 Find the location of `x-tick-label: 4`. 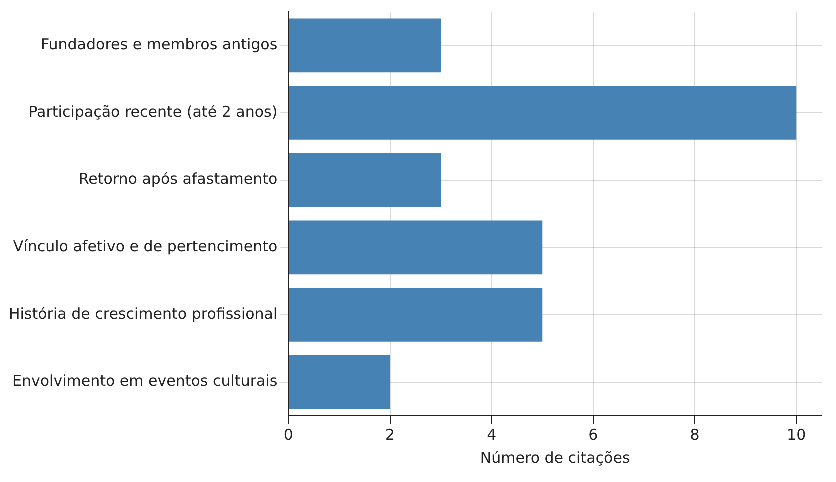

x-tick-label: 4 is located at coordinates (492, 435).